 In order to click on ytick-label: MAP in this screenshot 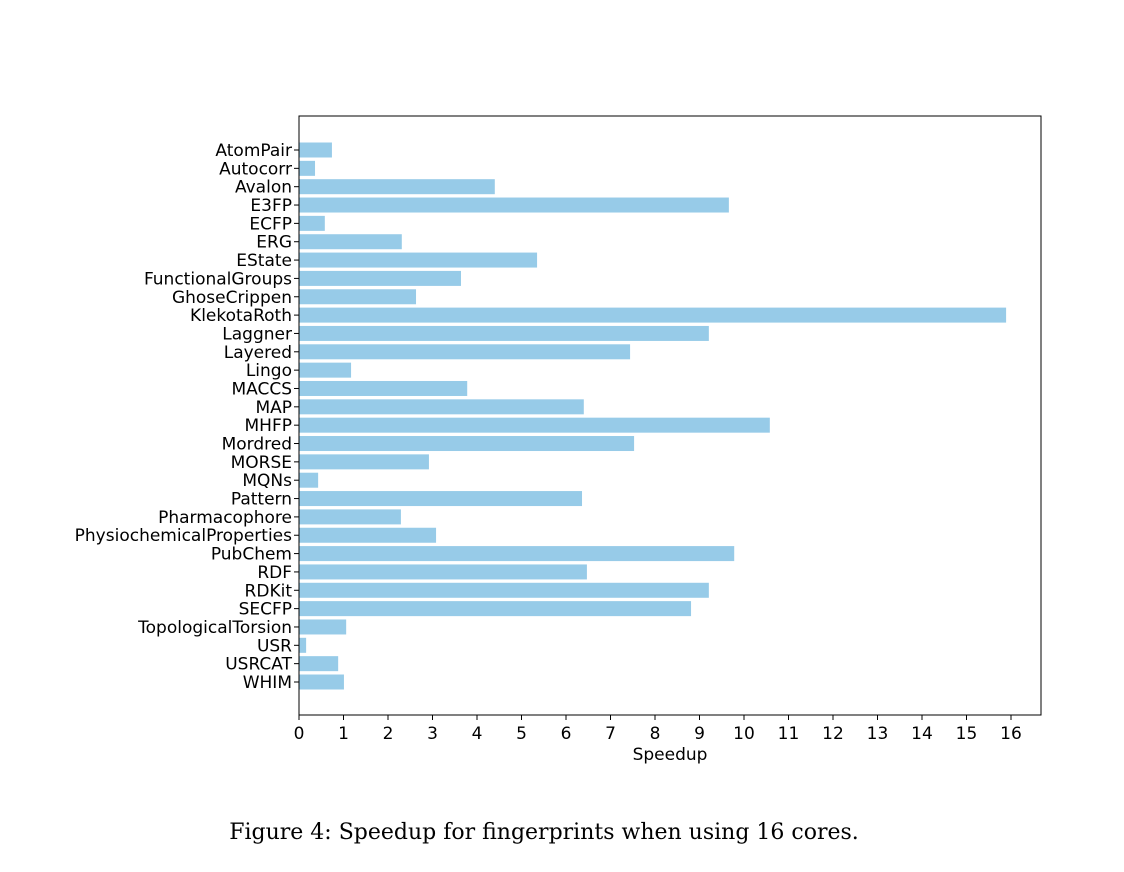, I will do `click(273, 408)`.